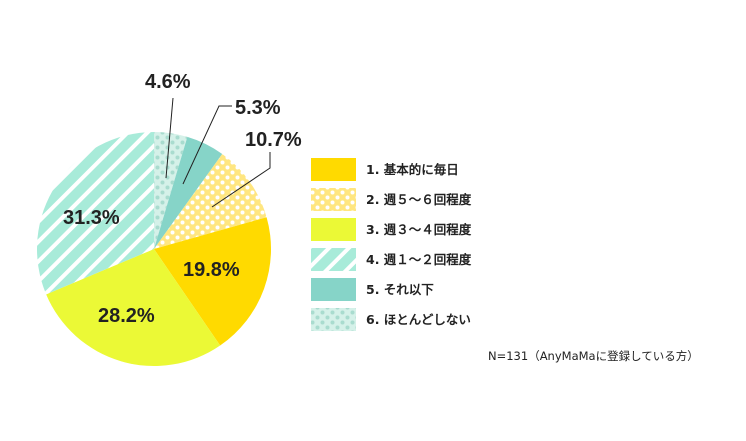 The image size is (746, 441). I want to click on legend-label-1: 1. 基本的に毎日, so click(412, 169).